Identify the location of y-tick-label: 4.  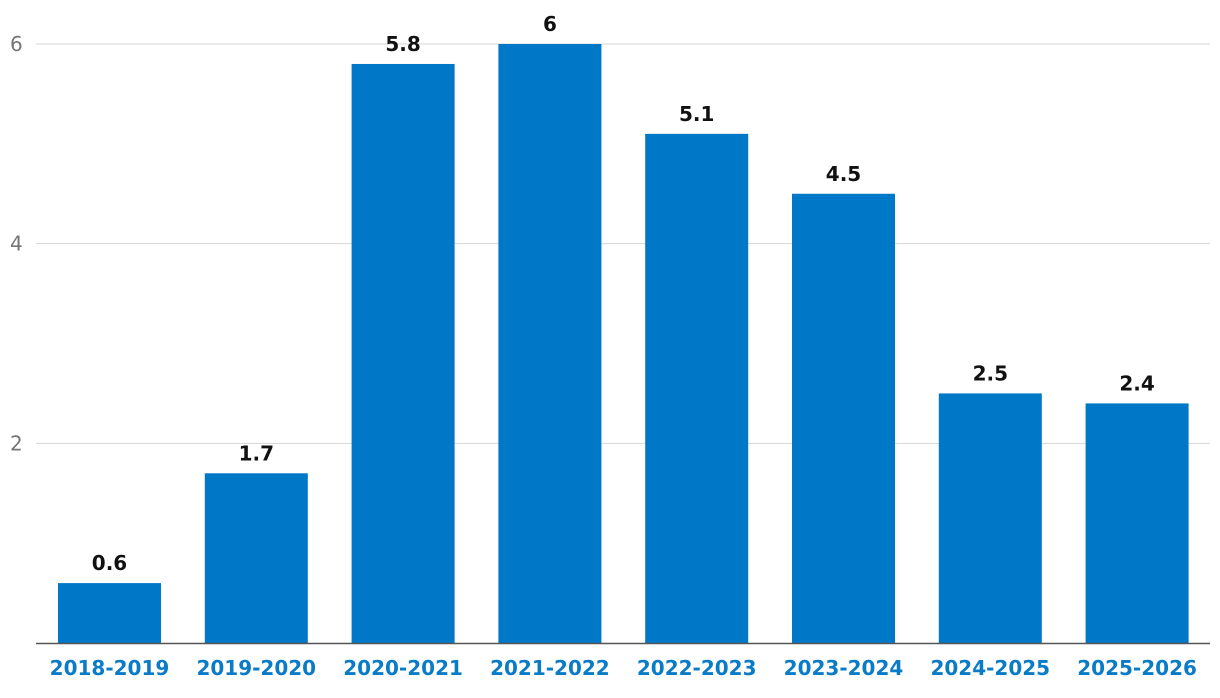
(16, 244).